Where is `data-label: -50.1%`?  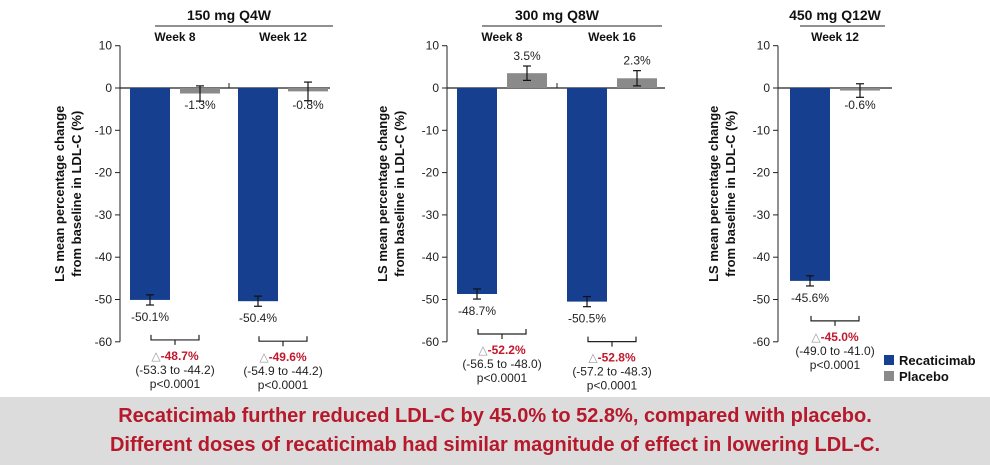 data-label: -50.1% is located at coordinates (150, 317).